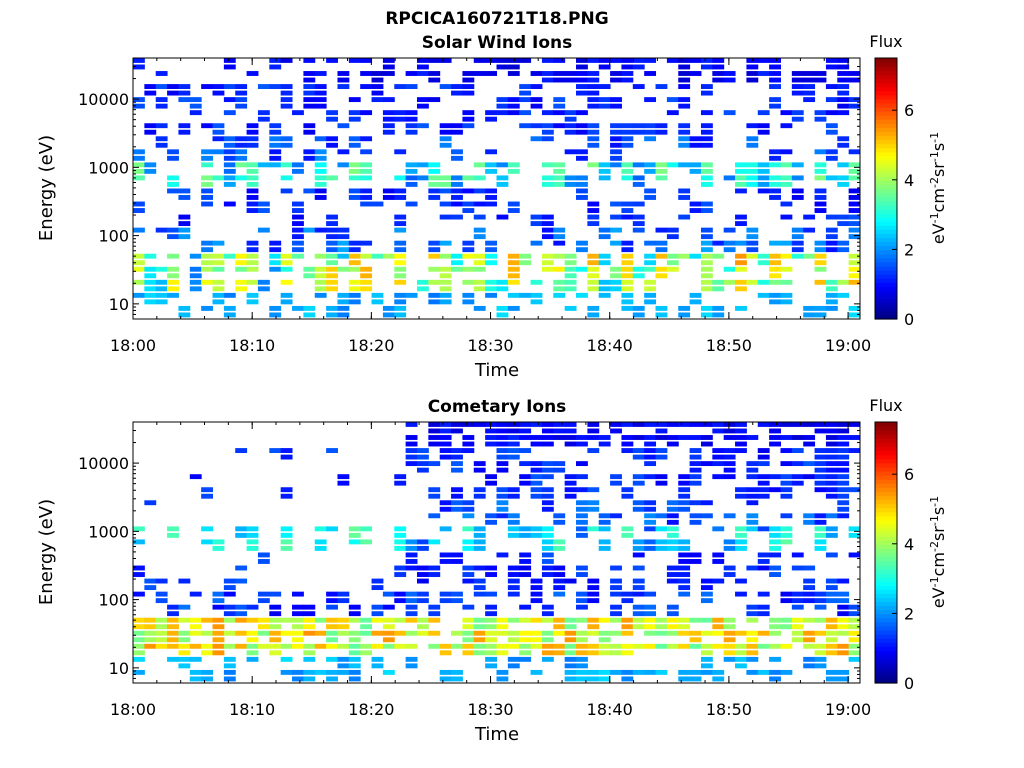 The image size is (1024, 768). What do you see at coordinates (496, 370) in the screenshot?
I see `x-axis-label: Time` at bounding box center [496, 370].